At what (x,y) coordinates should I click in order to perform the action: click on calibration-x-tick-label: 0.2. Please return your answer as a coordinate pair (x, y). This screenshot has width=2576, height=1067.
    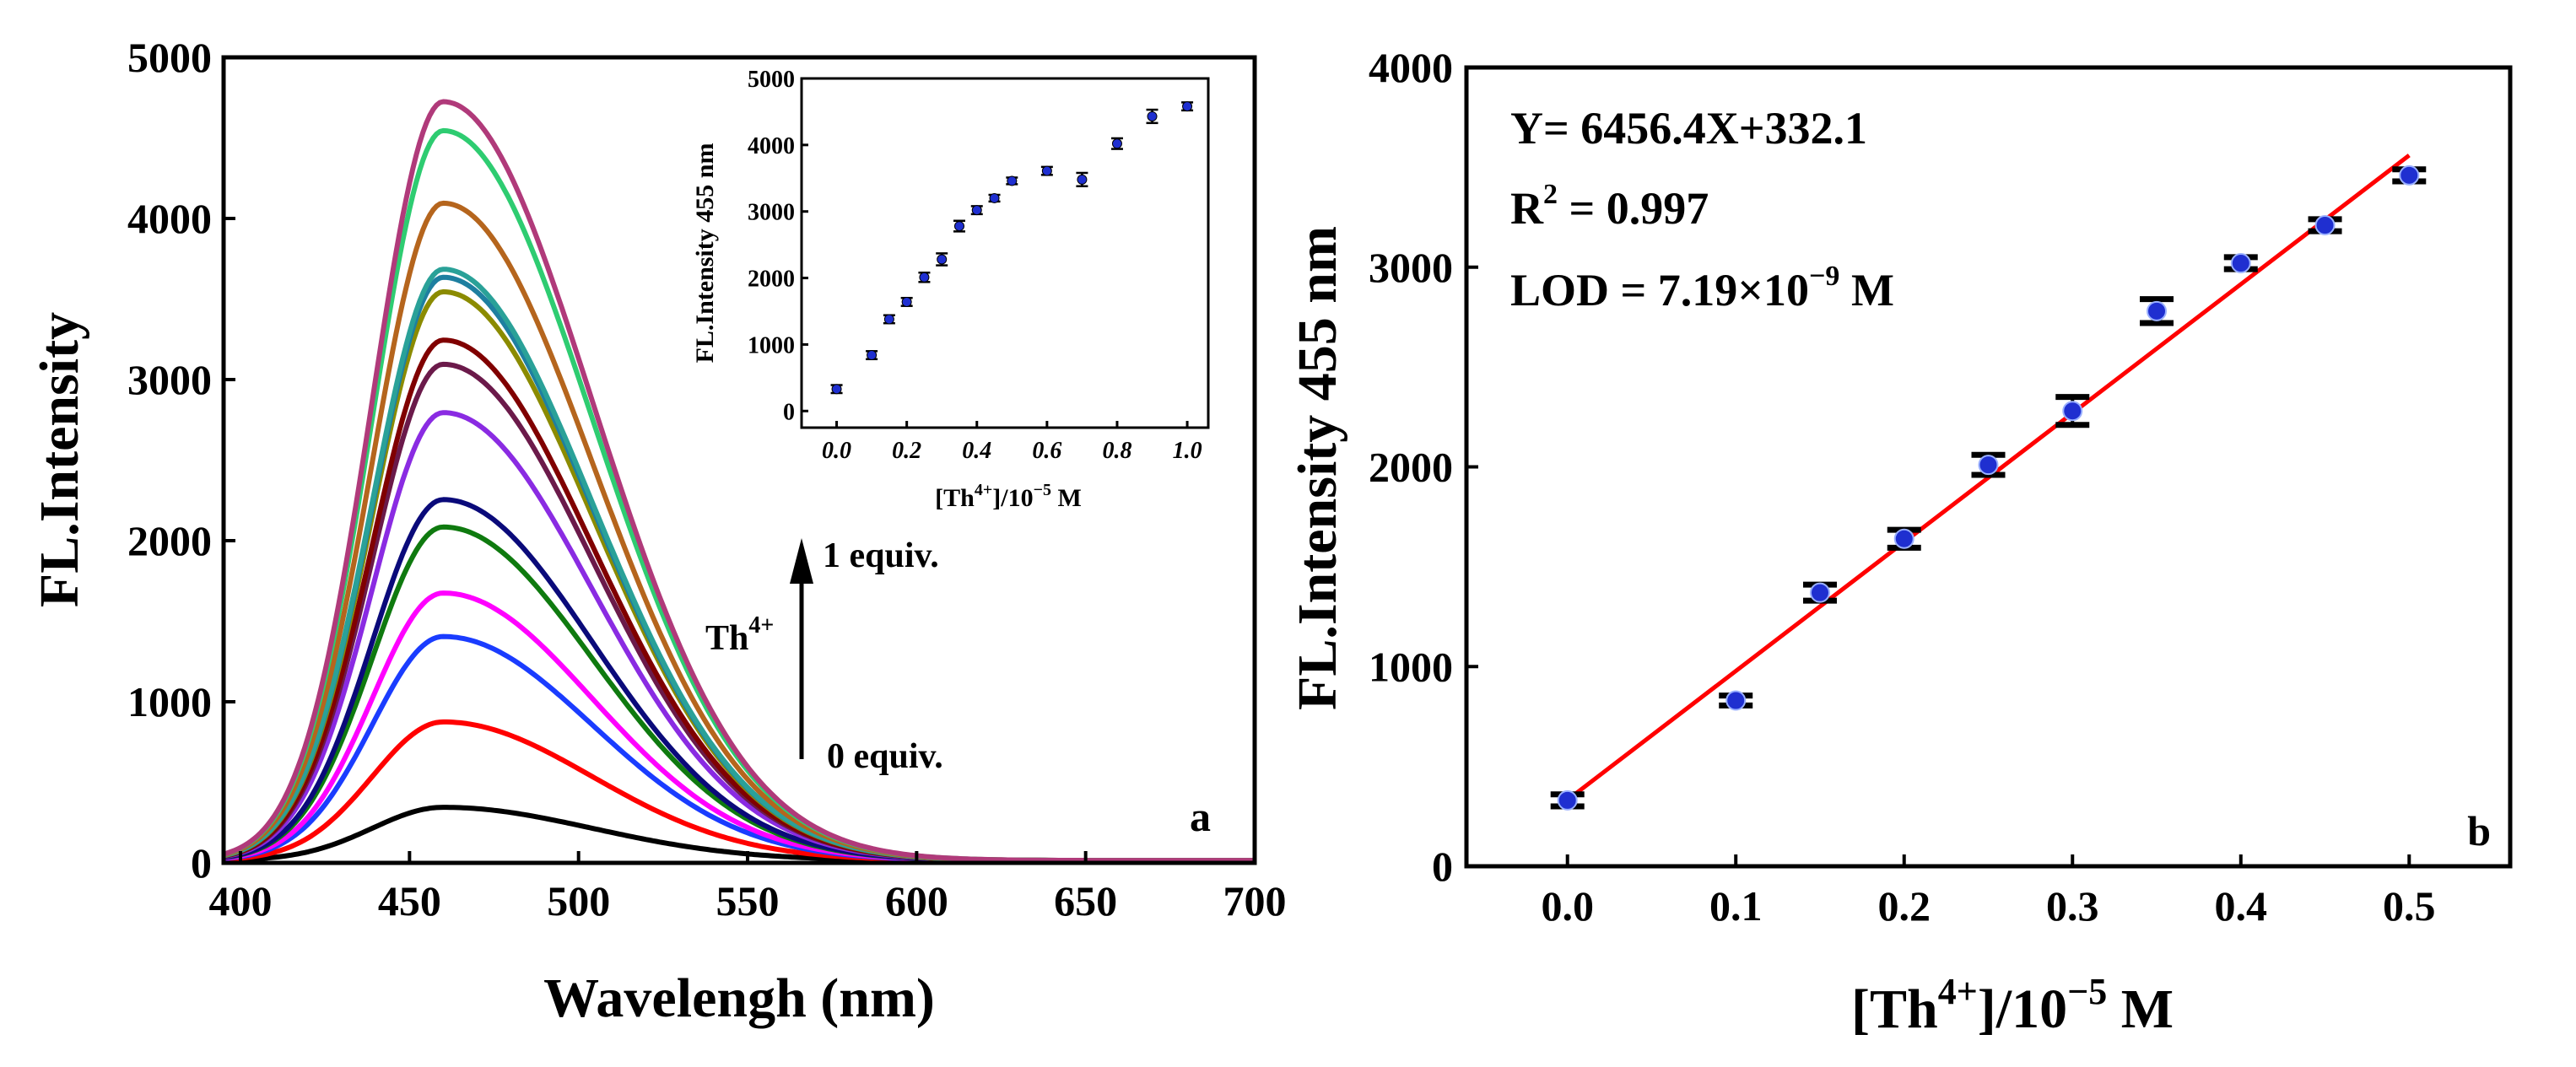
    Looking at the image, I should click on (1904, 906).